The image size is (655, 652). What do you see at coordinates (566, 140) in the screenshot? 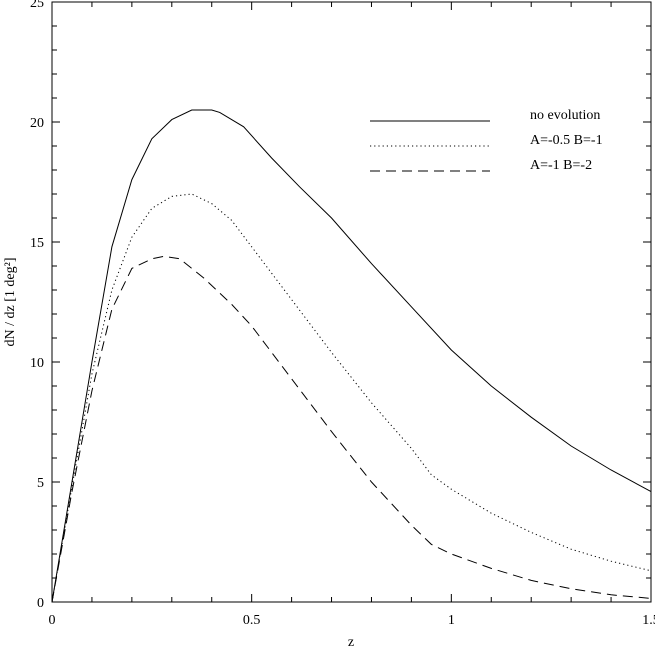
I see `legend-label-2: A=-0.5 B=-1` at bounding box center [566, 140].